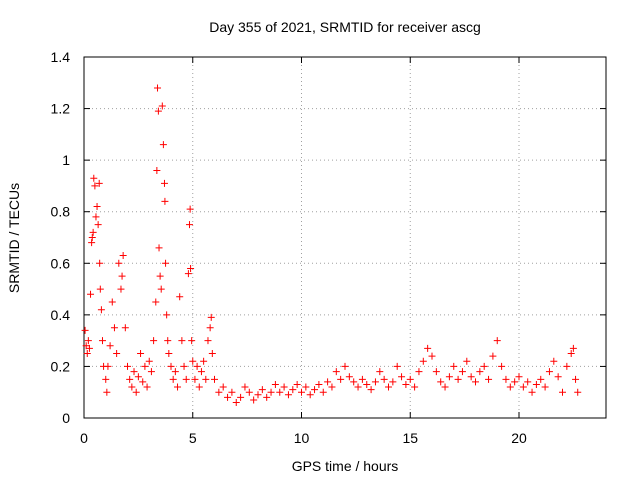 This screenshot has width=640, height=480. Describe the element at coordinates (61, 263) in the screenshot. I see `y-tick-label: 0.6` at that location.